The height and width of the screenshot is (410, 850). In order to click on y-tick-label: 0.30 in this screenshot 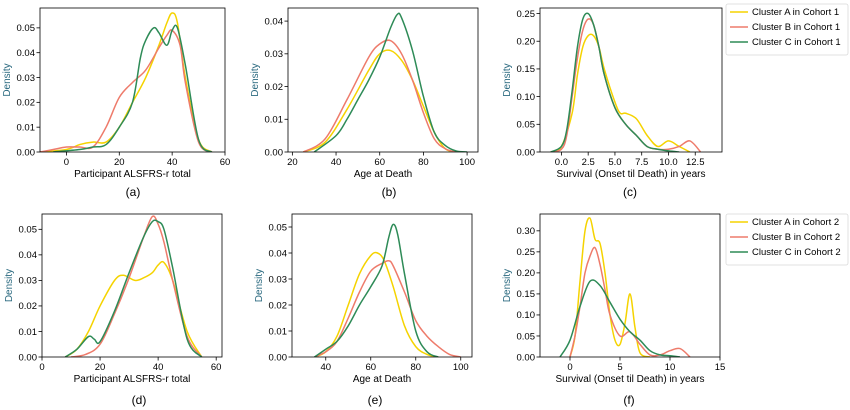, I will do `click(526, 231)`.